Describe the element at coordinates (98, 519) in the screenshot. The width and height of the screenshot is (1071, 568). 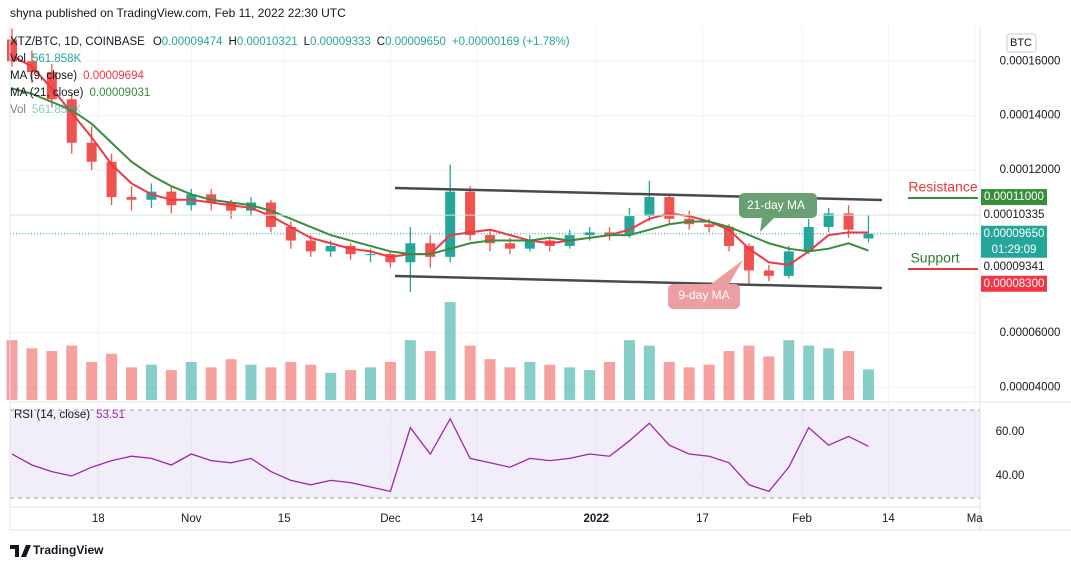
I see `x-tick-label: 18` at that location.